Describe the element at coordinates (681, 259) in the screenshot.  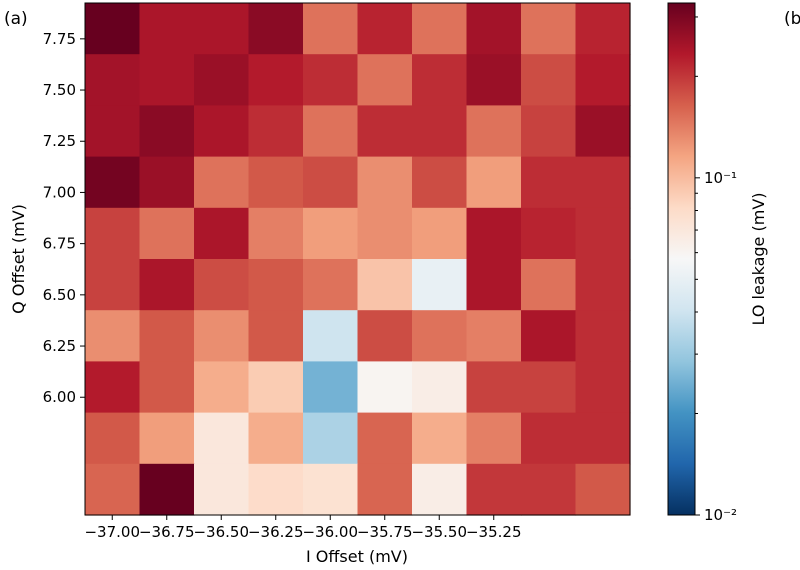
I see `colorbar` at that location.